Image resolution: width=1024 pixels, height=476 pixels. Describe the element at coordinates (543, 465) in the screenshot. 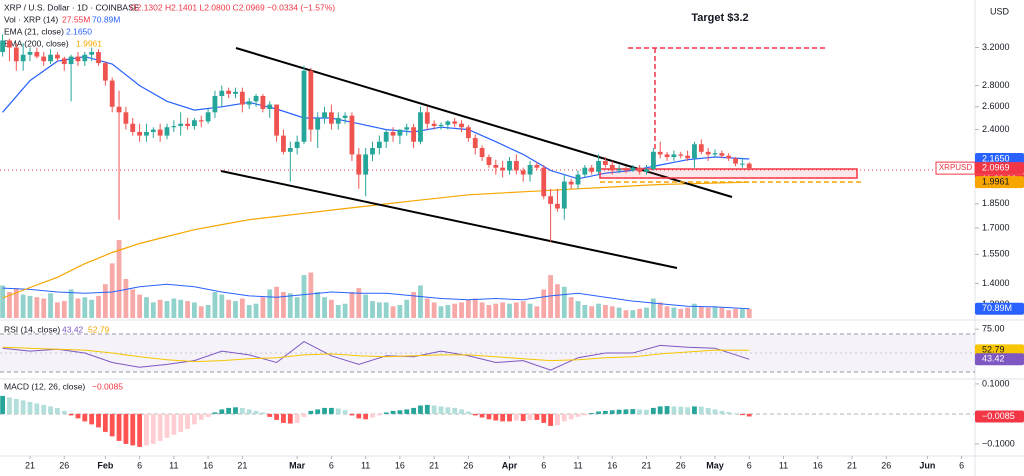

I see `x-tick-label: 6` at that location.